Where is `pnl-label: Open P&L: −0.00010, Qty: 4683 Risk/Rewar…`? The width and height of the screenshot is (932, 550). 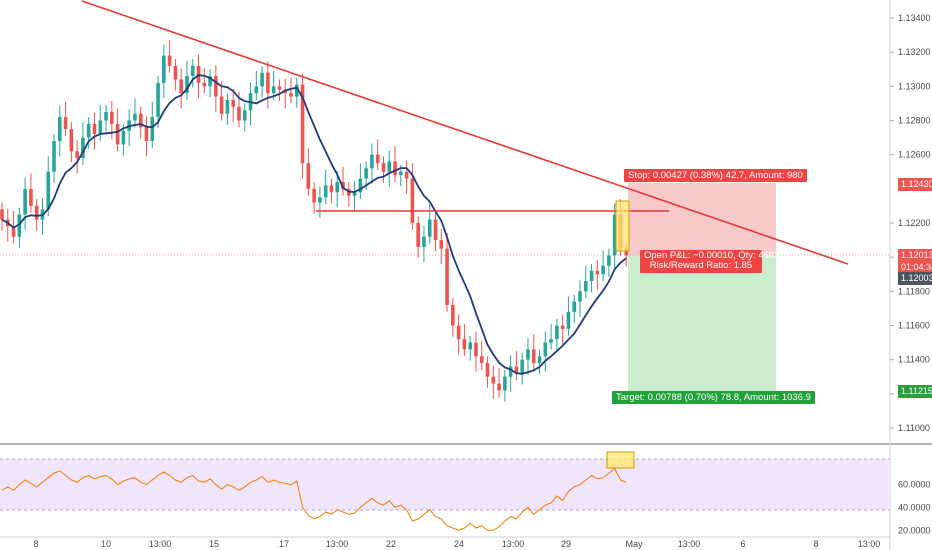
pnl-label: Open P&L: −0.00010, Qty: 4683 Risk/Rewar… is located at coordinates (709, 261).